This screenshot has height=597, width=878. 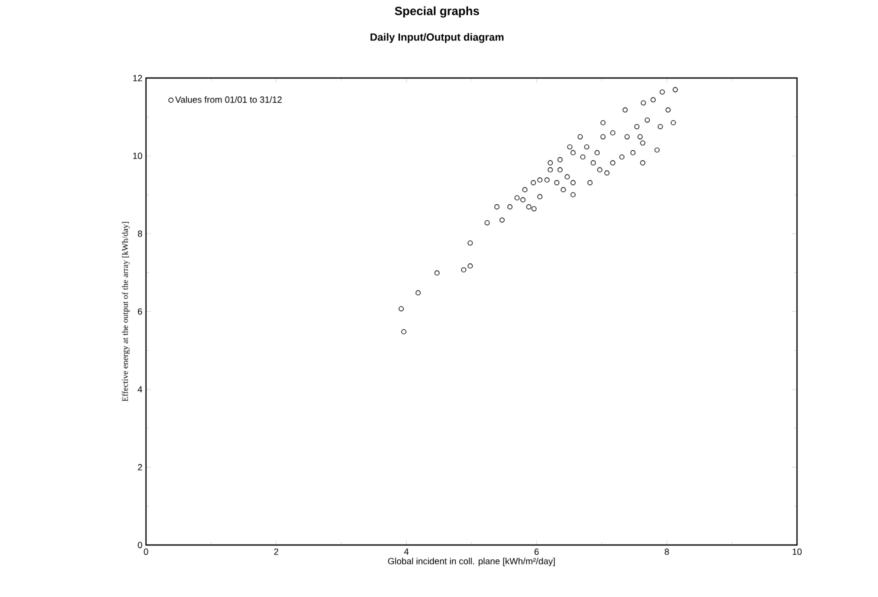 I want to click on y-tick-label: 2, so click(x=140, y=467).